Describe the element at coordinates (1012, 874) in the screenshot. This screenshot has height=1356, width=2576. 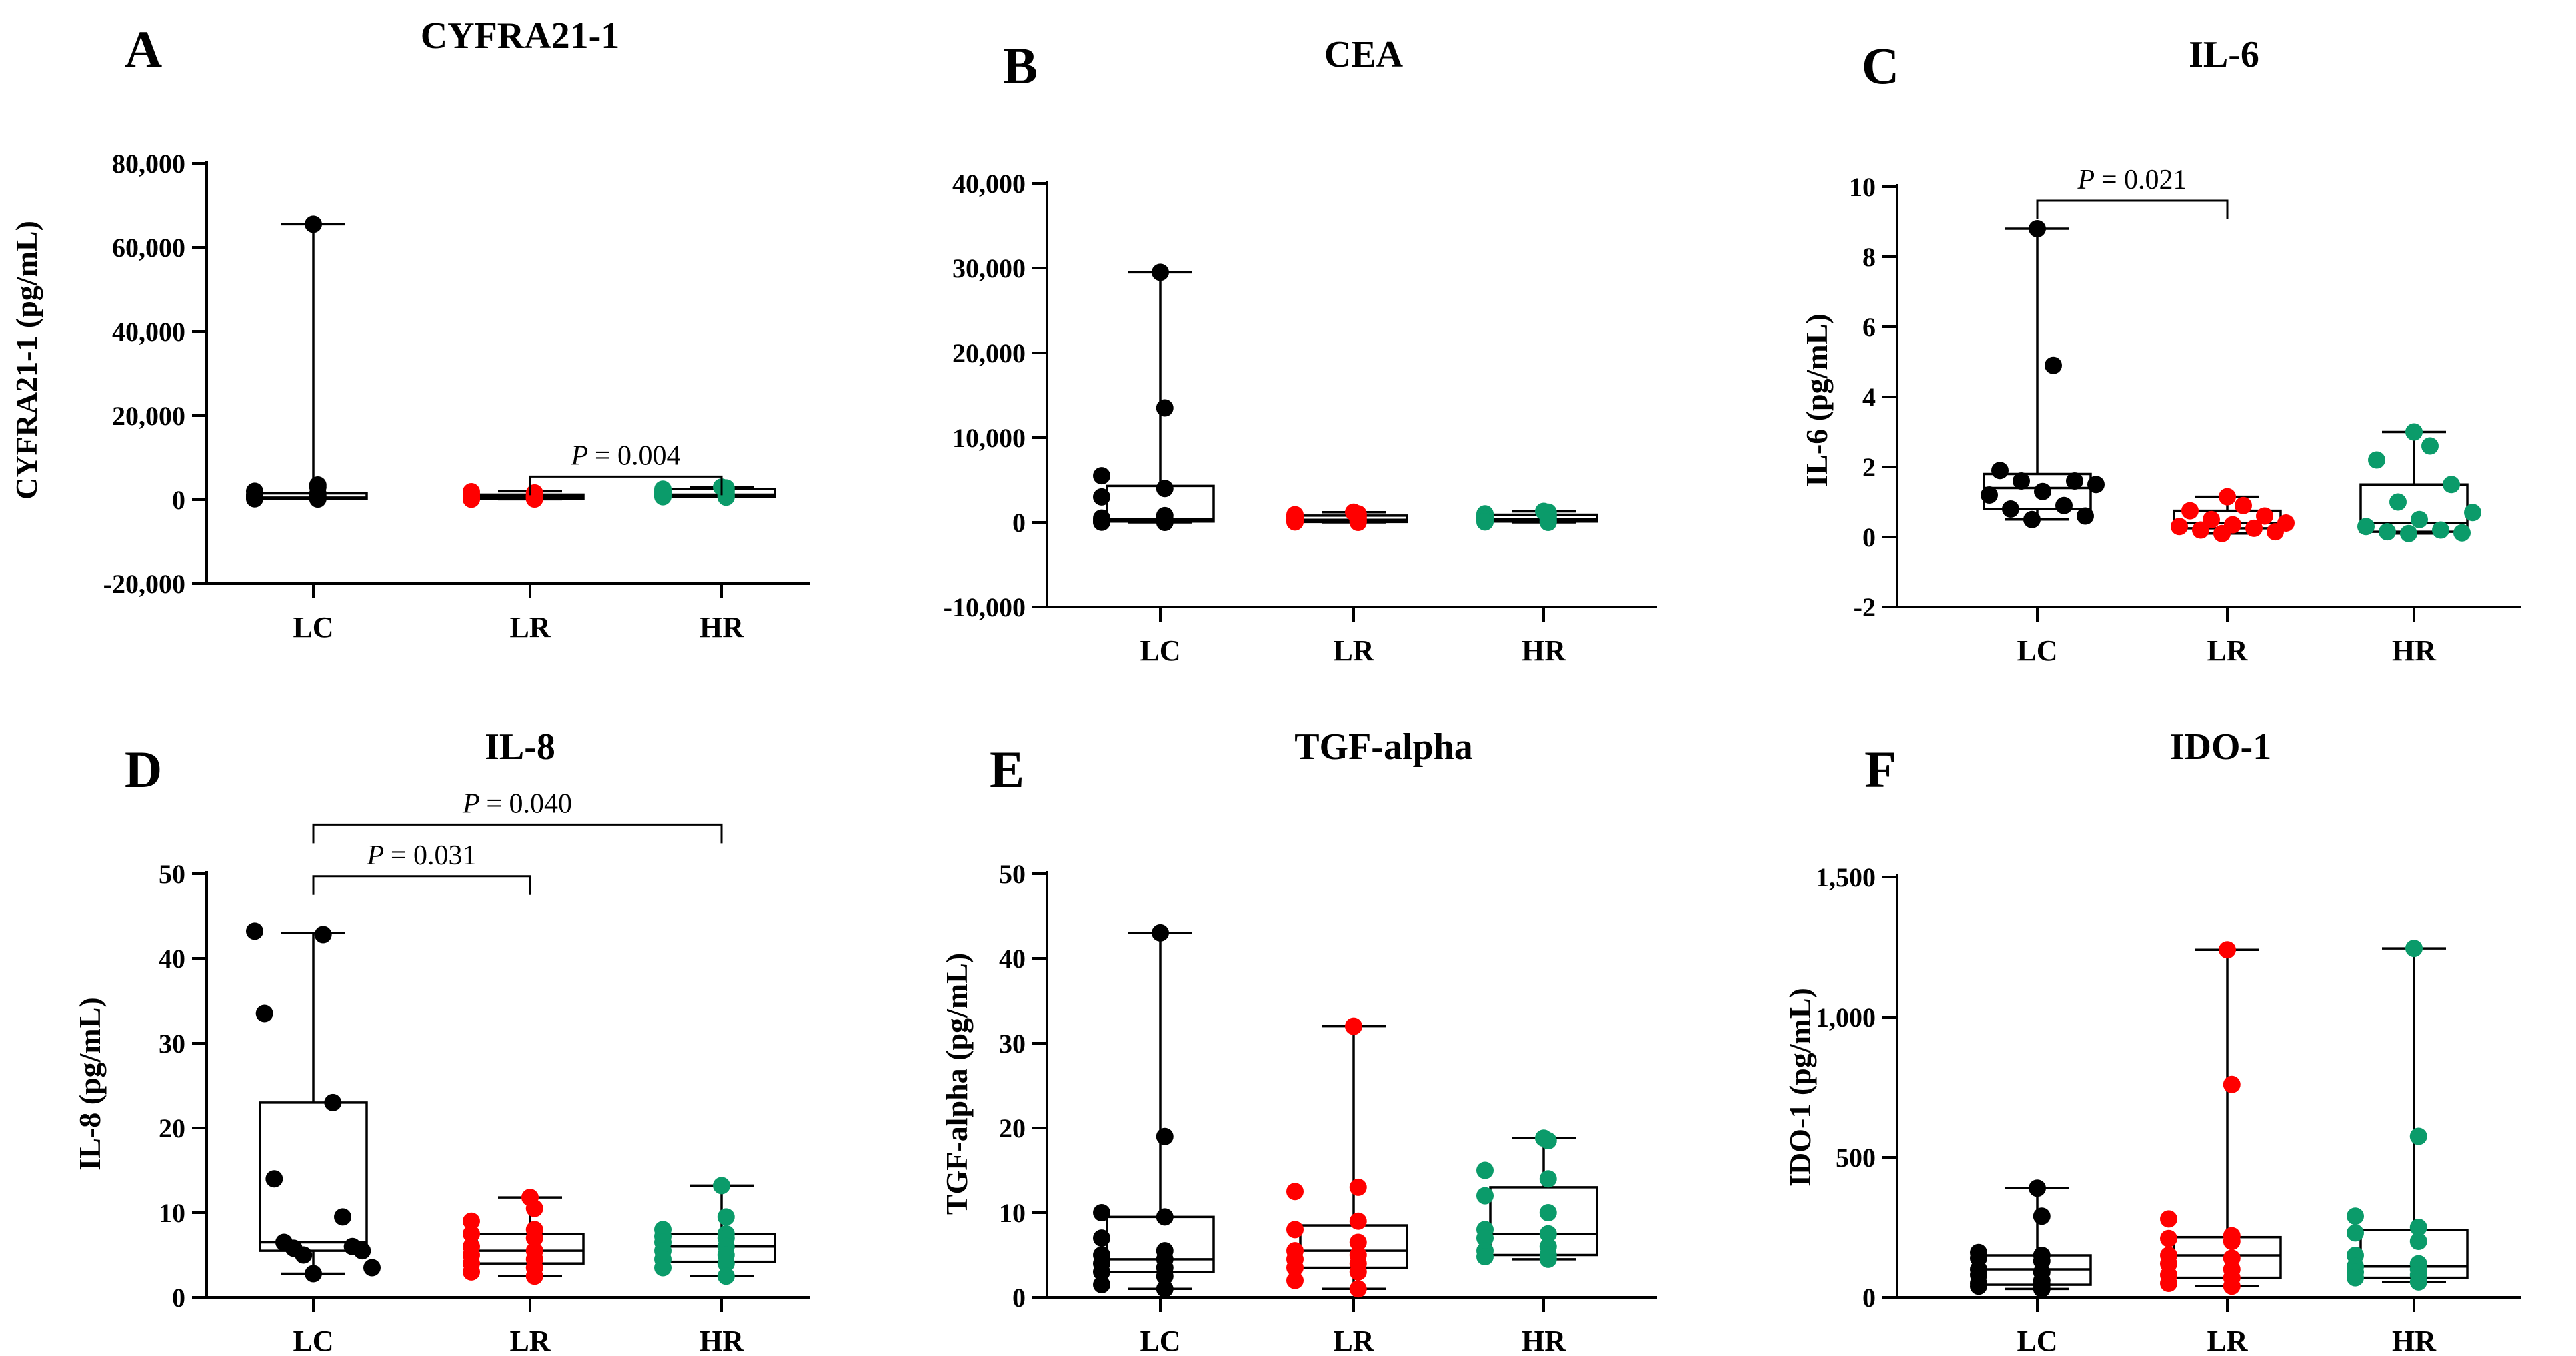
I see `y-tick-label: 50` at that location.